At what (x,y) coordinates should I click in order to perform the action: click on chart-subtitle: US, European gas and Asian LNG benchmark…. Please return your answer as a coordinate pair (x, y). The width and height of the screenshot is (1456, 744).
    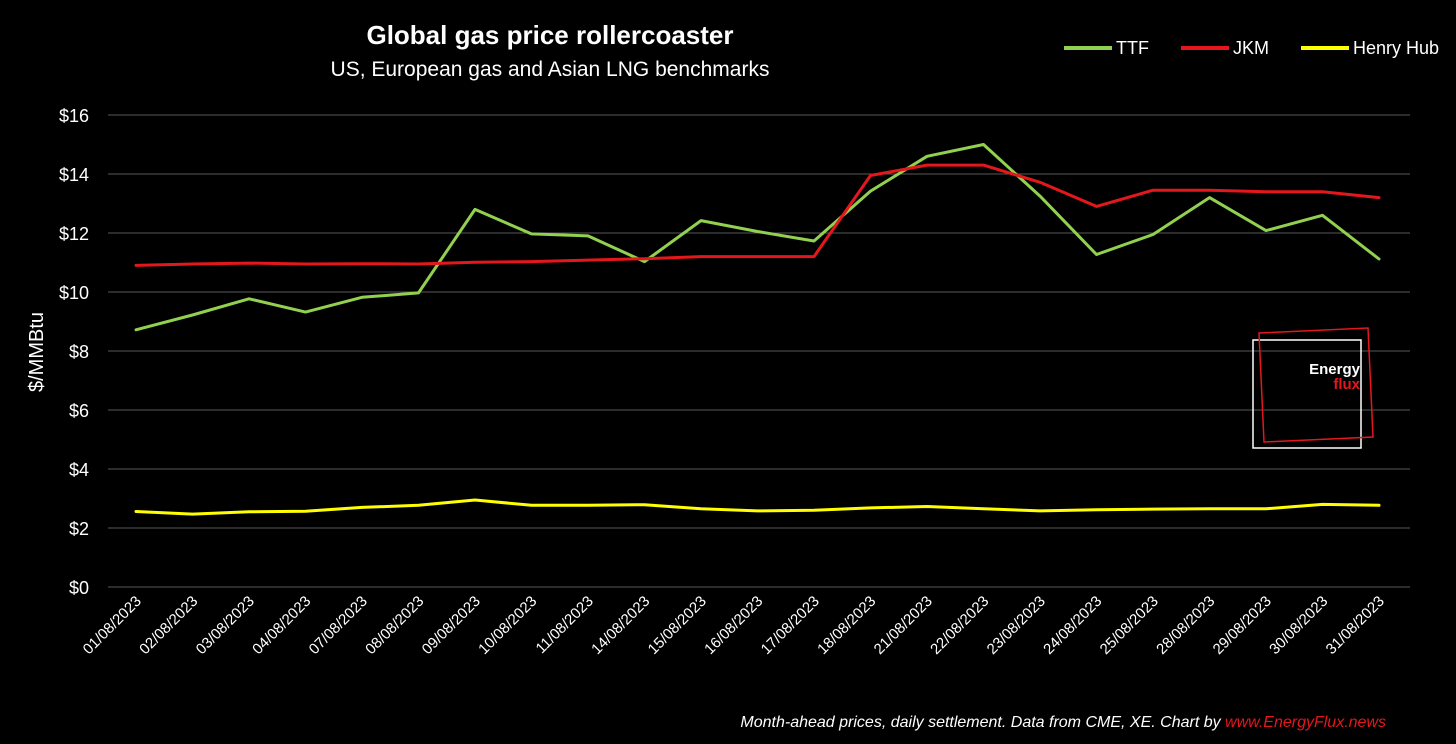
    Looking at the image, I should click on (550, 69).